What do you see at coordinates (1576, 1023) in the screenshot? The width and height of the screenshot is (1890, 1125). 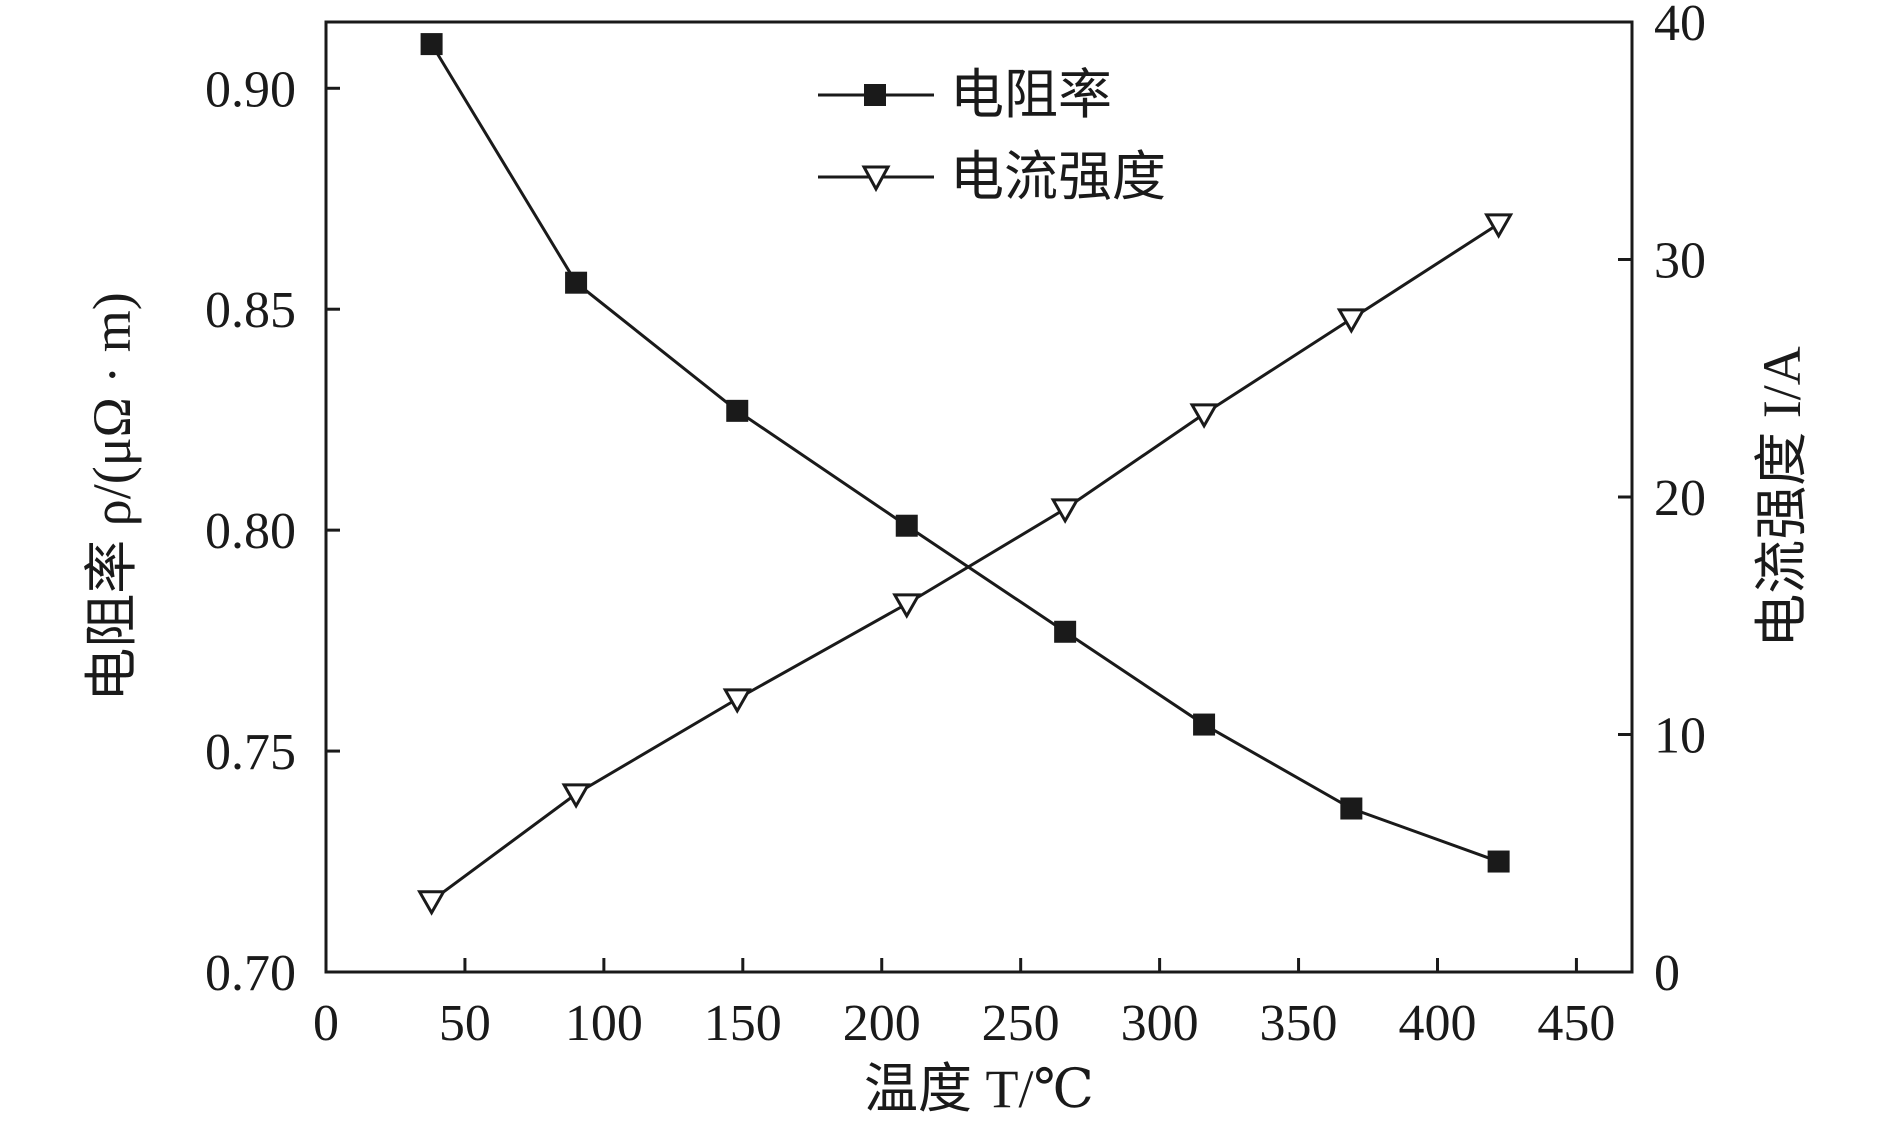 I see `x-tick-label: 450` at bounding box center [1576, 1023].